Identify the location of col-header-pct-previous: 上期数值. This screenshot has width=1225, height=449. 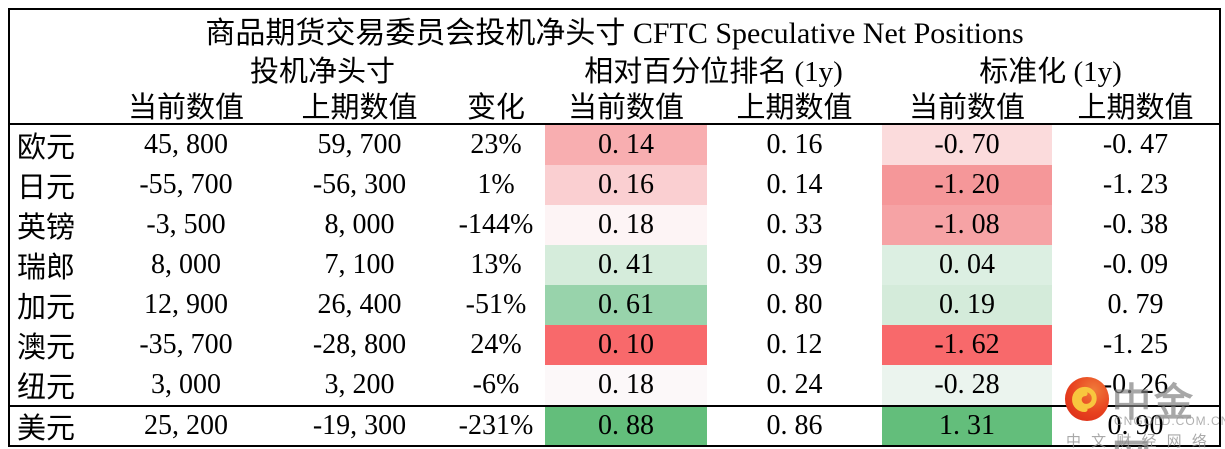
(794, 106).